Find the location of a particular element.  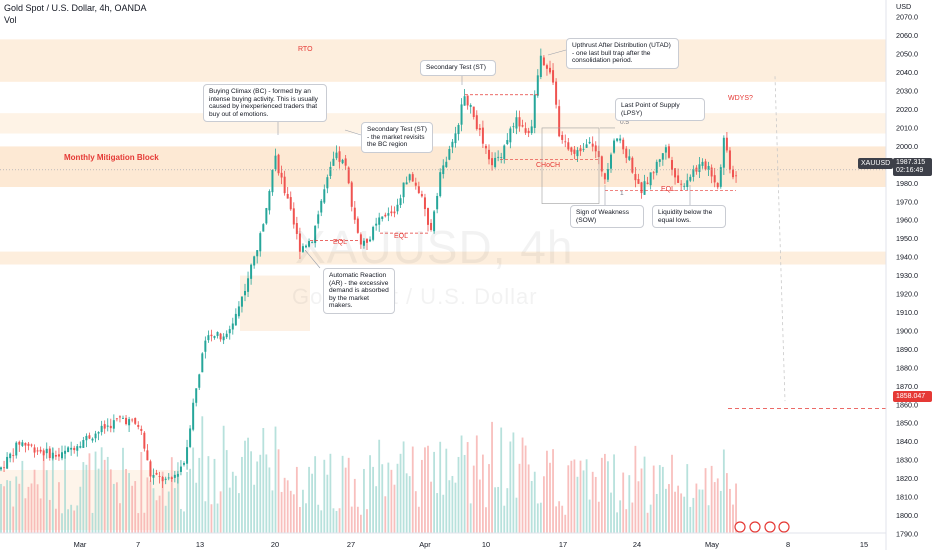

callout-lpsy: Last Point of Supply (LPSY) is located at coordinates (660, 110).